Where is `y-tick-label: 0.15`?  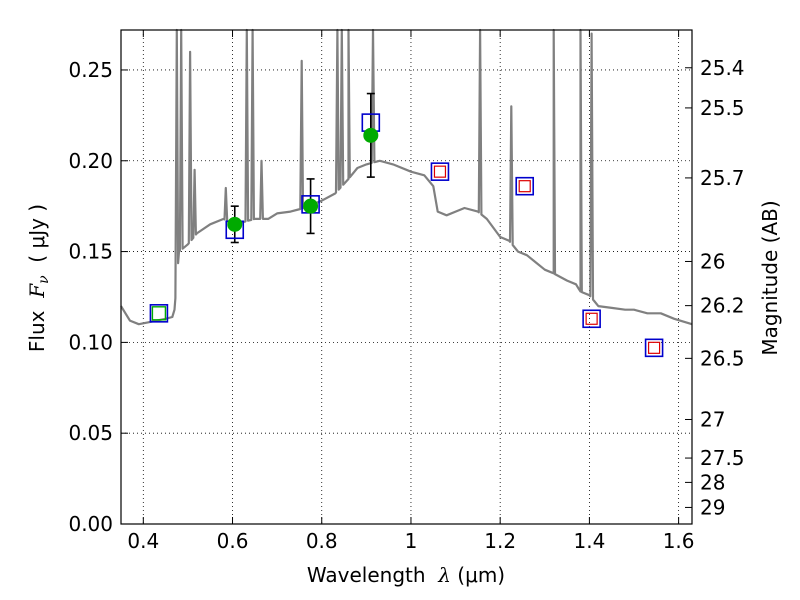
y-tick-label: 0.15 is located at coordinates (90, 252).